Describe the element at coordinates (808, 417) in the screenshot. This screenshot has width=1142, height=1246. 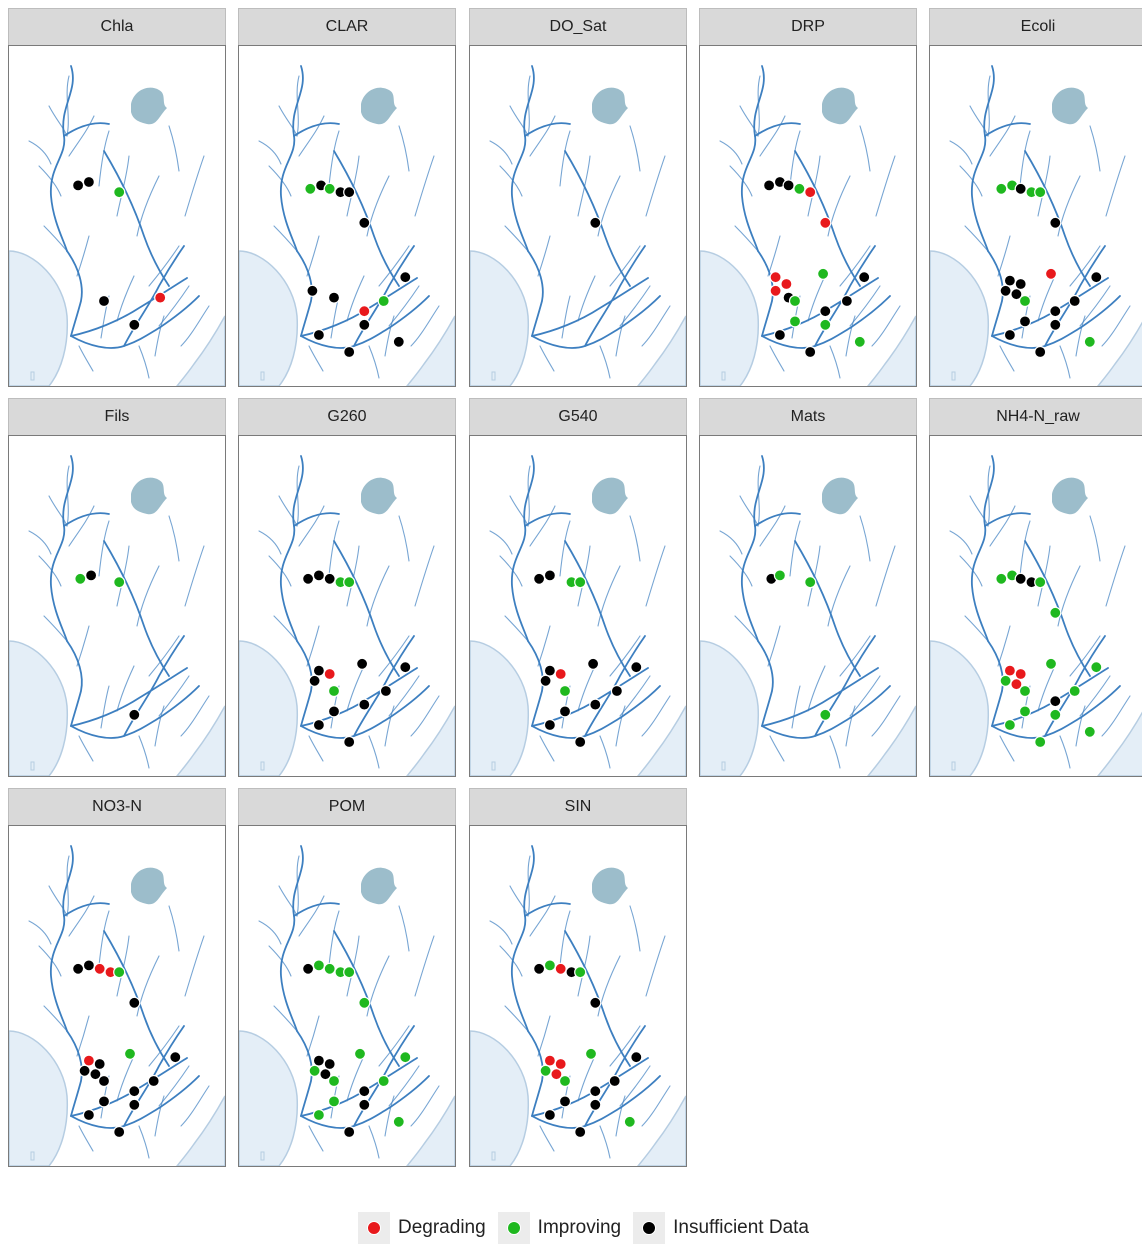
I see `facet-title: Mats` at that location.